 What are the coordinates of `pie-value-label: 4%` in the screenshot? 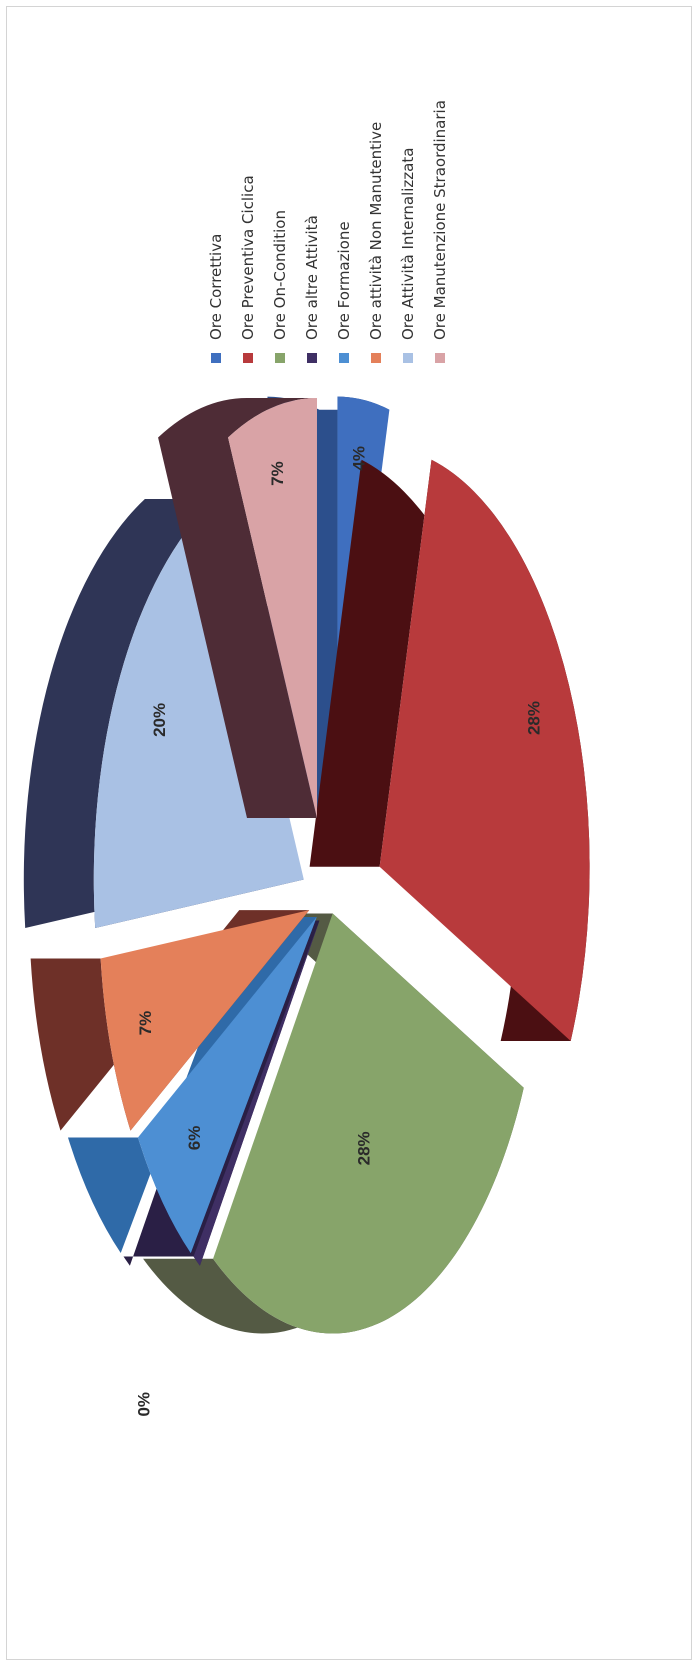 It's located at (358, 458).